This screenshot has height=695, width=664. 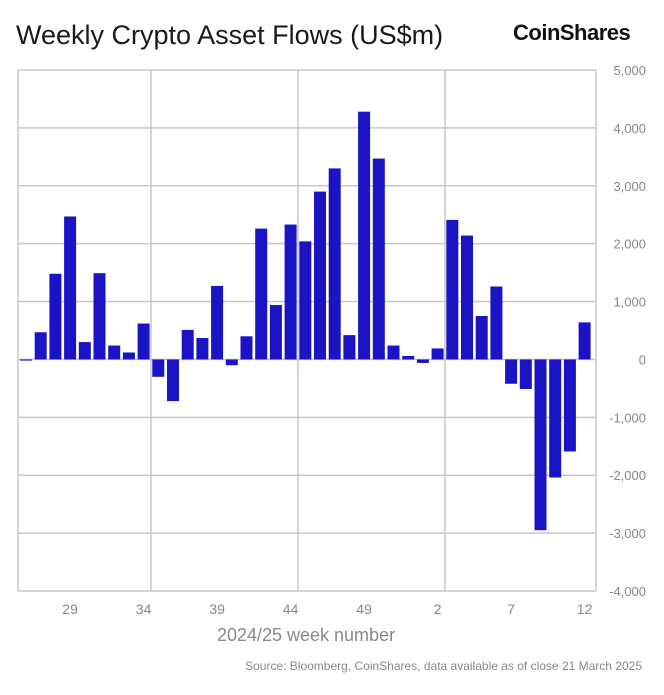 What do you see at coordinates (627, 417) in the screenshot?
I see `y-tick-label: -1,000` at bounding box center [627, 417].